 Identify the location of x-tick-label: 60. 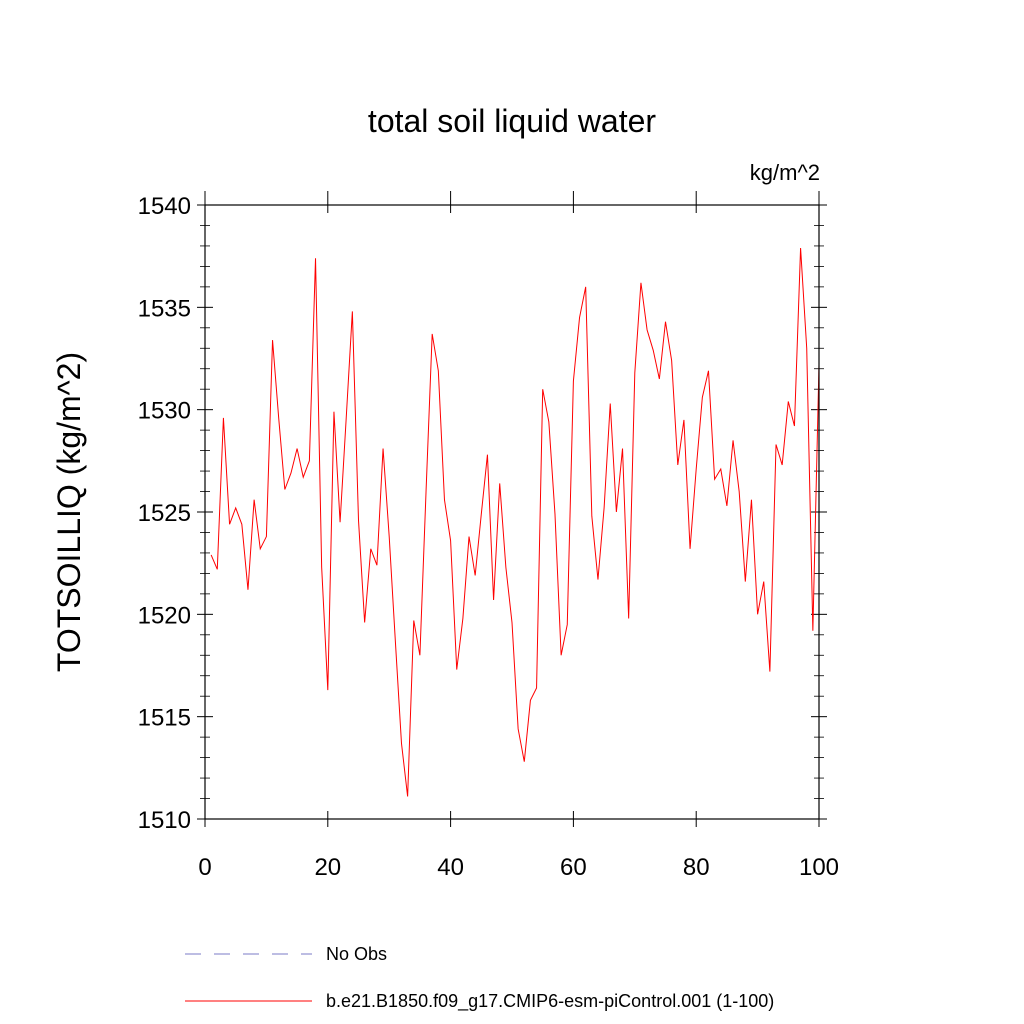
(573, 867).